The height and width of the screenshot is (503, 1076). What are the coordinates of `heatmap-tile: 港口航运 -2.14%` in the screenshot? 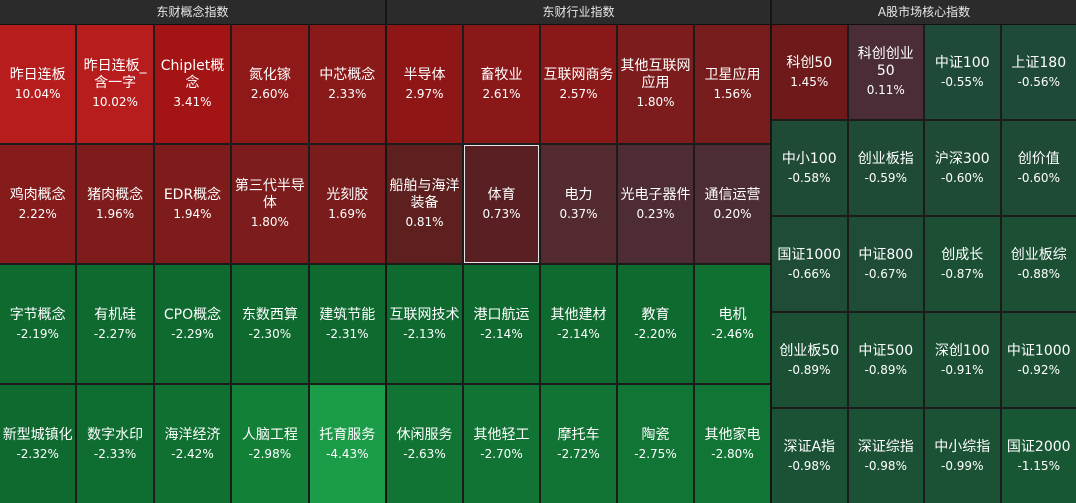 It's located at (501, 324).